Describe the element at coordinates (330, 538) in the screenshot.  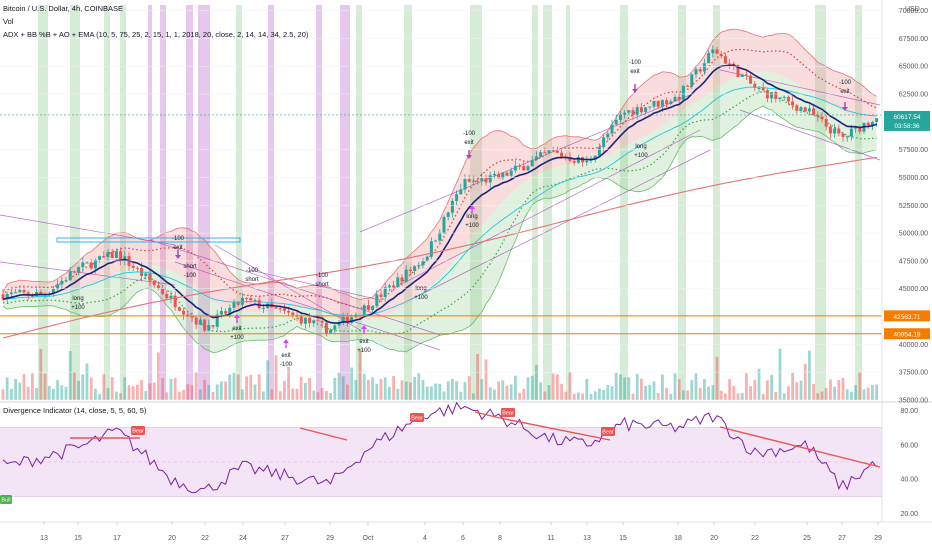
I see `time-tick-label: 29` at that location.